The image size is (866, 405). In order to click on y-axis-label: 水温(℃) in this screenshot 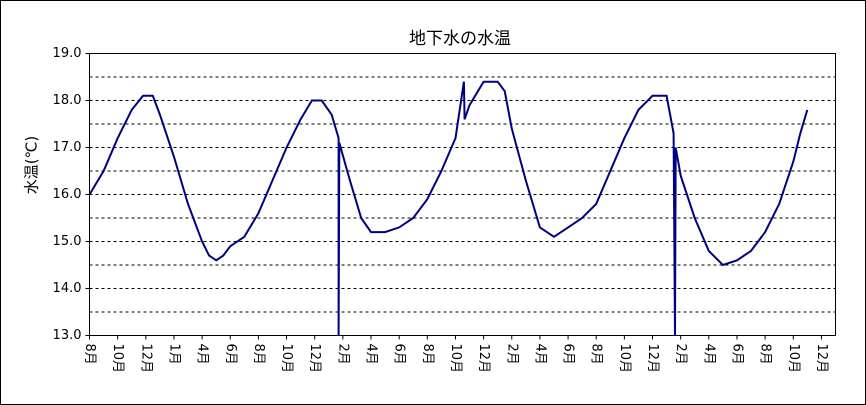, I will do `click(32, 165)`.